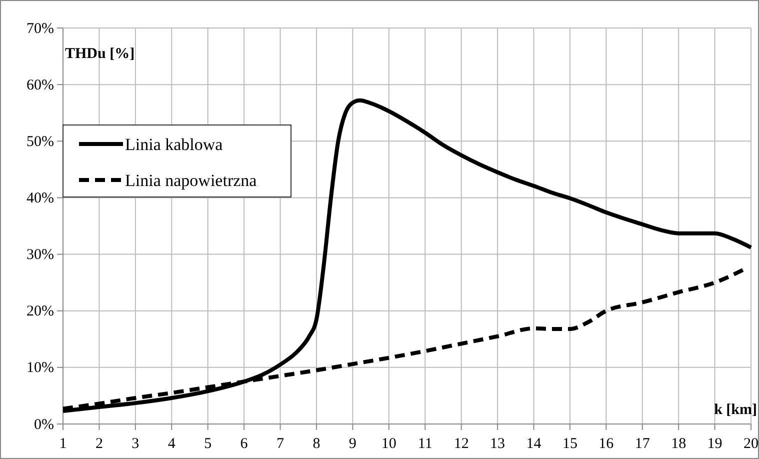  Describe the element at coordinates (534, 444) in the screenshot. I see `x-tick-label: 14` at that location.